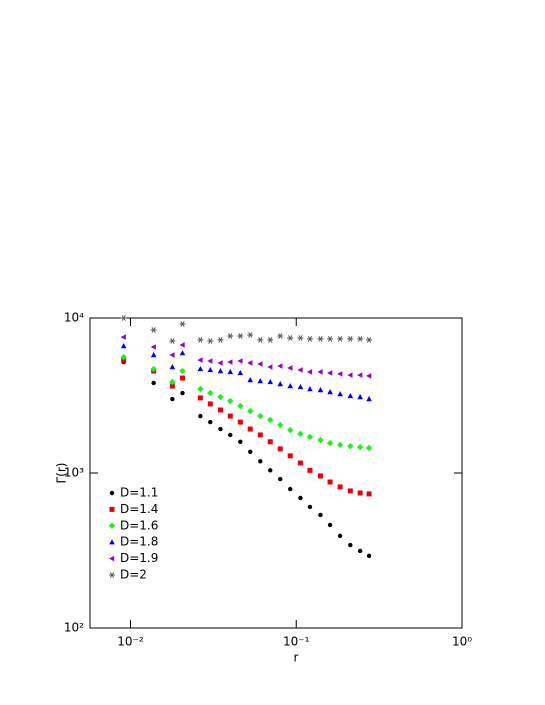 This screenshot has width=545, height=705. What do you see at coordinates (62, 473) in the screenshot?
I see `y-axis-label: Γ(r)` at bounding box center [62, 473].